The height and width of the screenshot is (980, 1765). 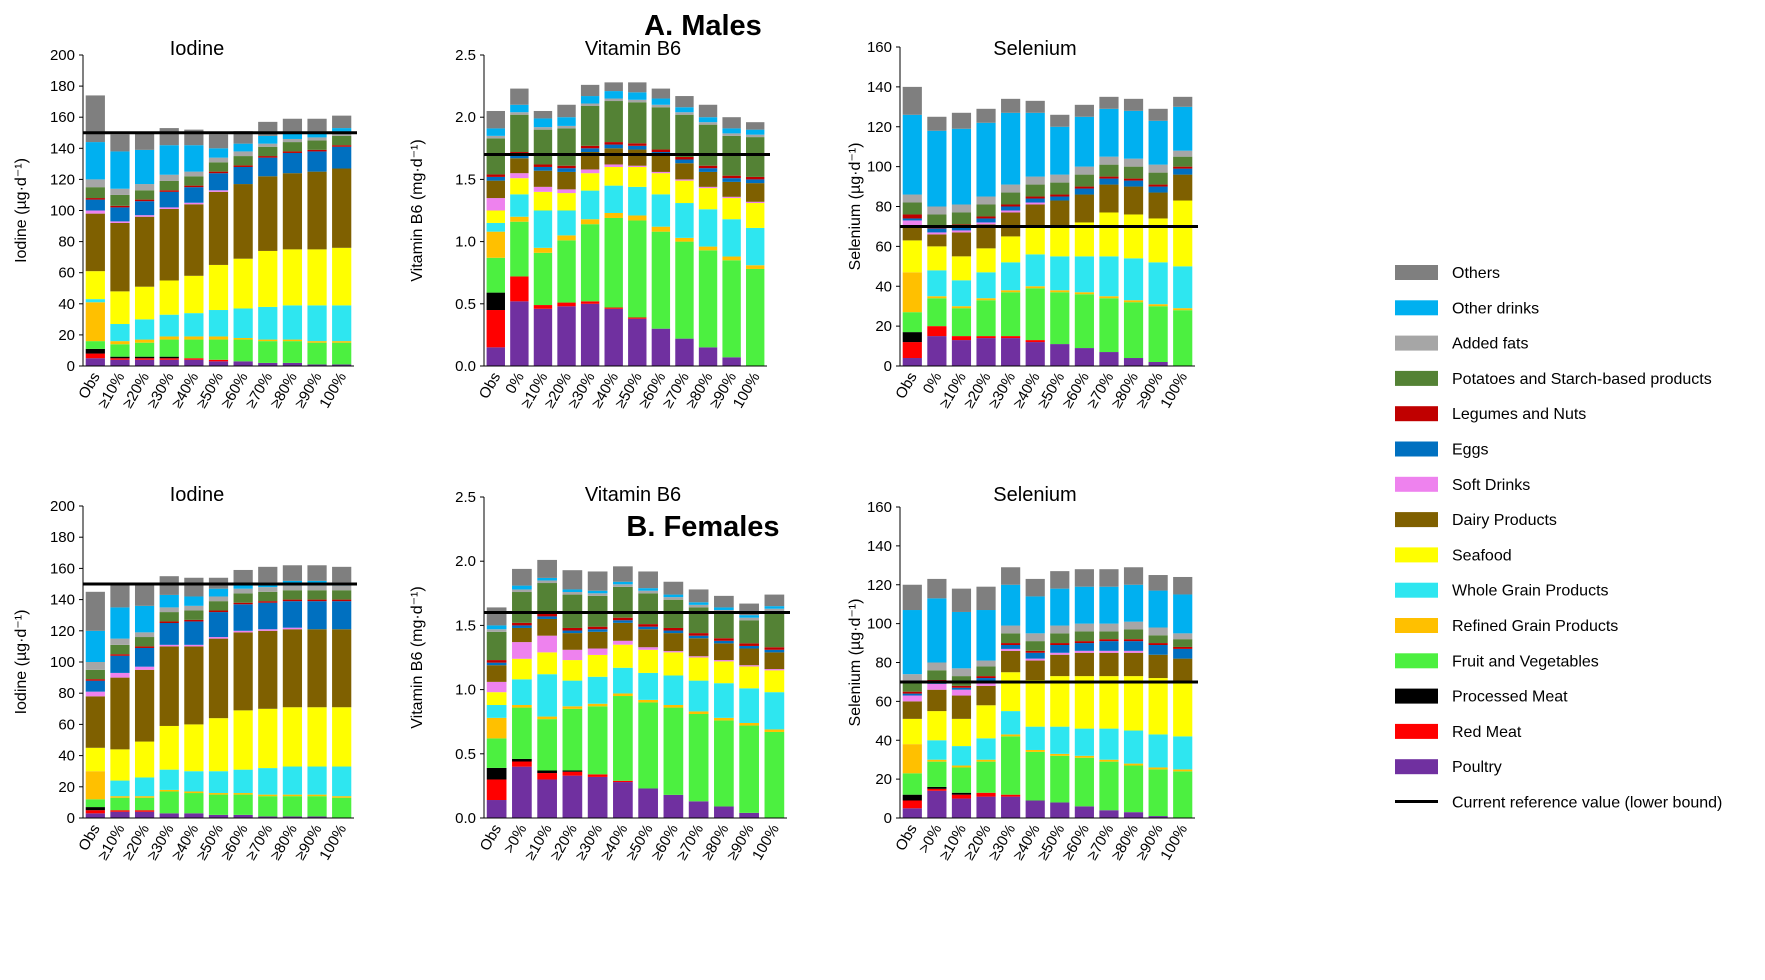 I want to click on legend-swatch, so click(x=1416, y=414).